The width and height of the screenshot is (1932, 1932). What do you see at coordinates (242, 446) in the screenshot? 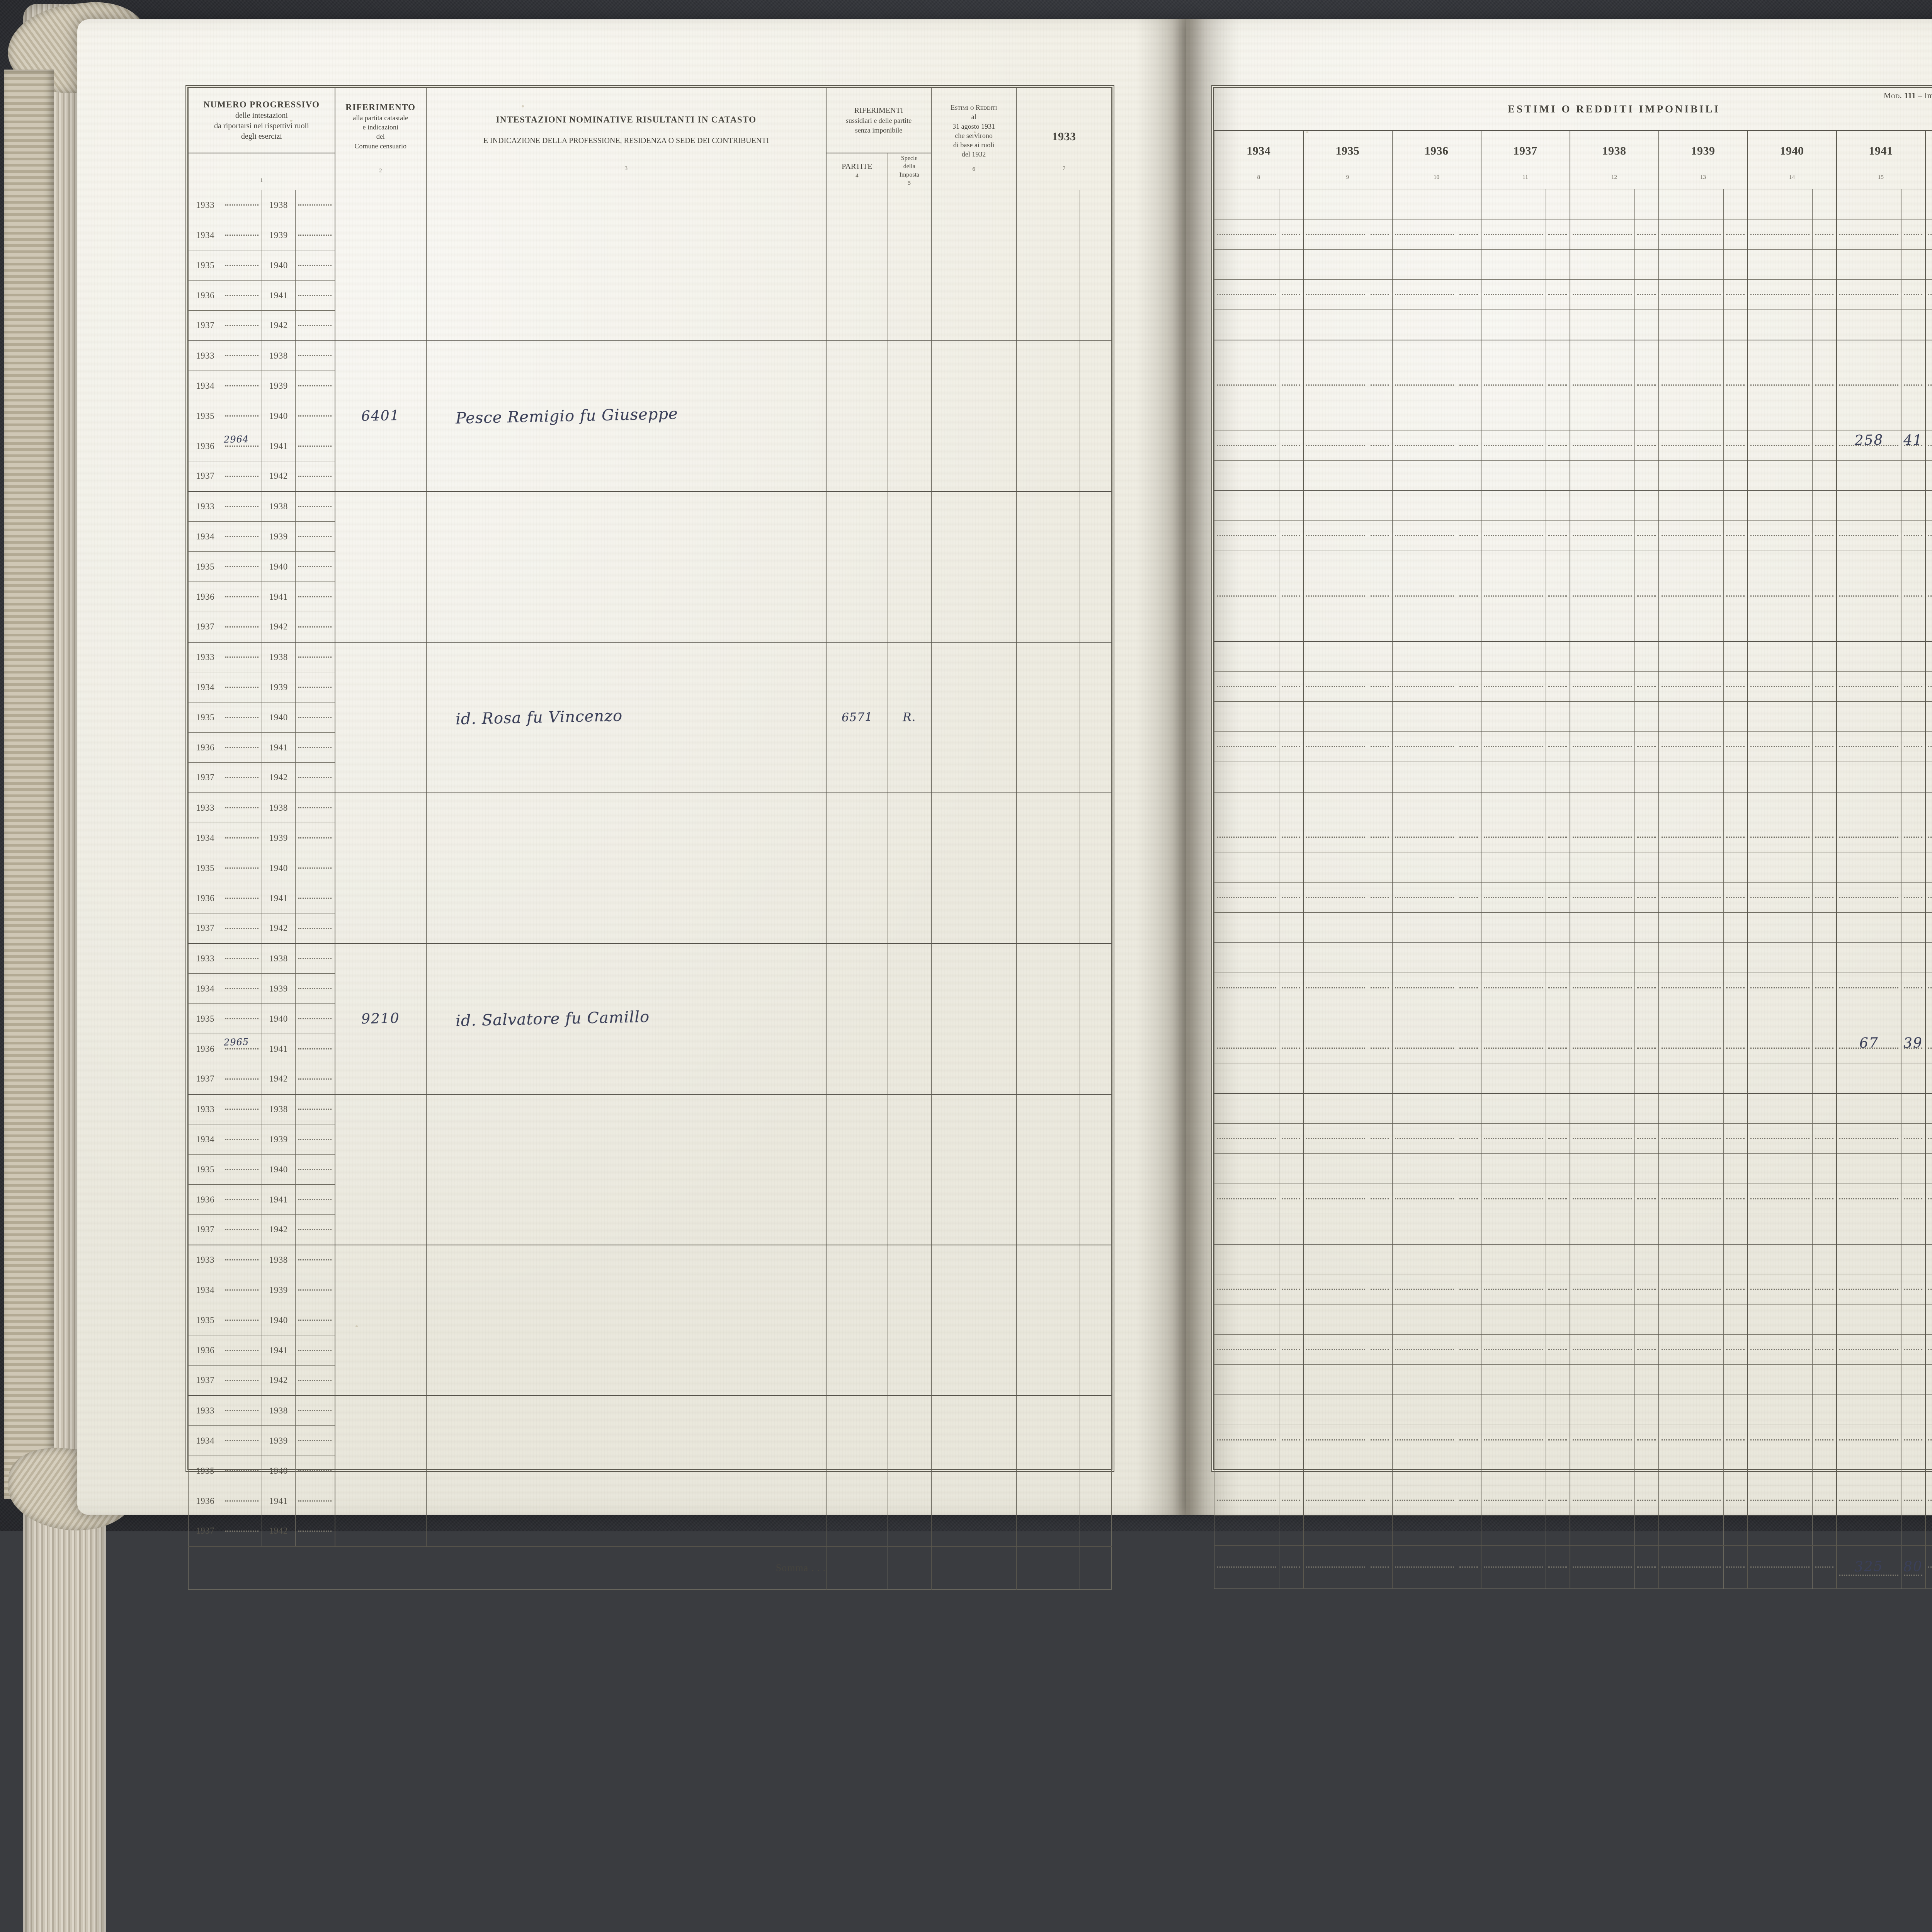
I see `year-dots-a: 2964` at bounding box center [242, 446].